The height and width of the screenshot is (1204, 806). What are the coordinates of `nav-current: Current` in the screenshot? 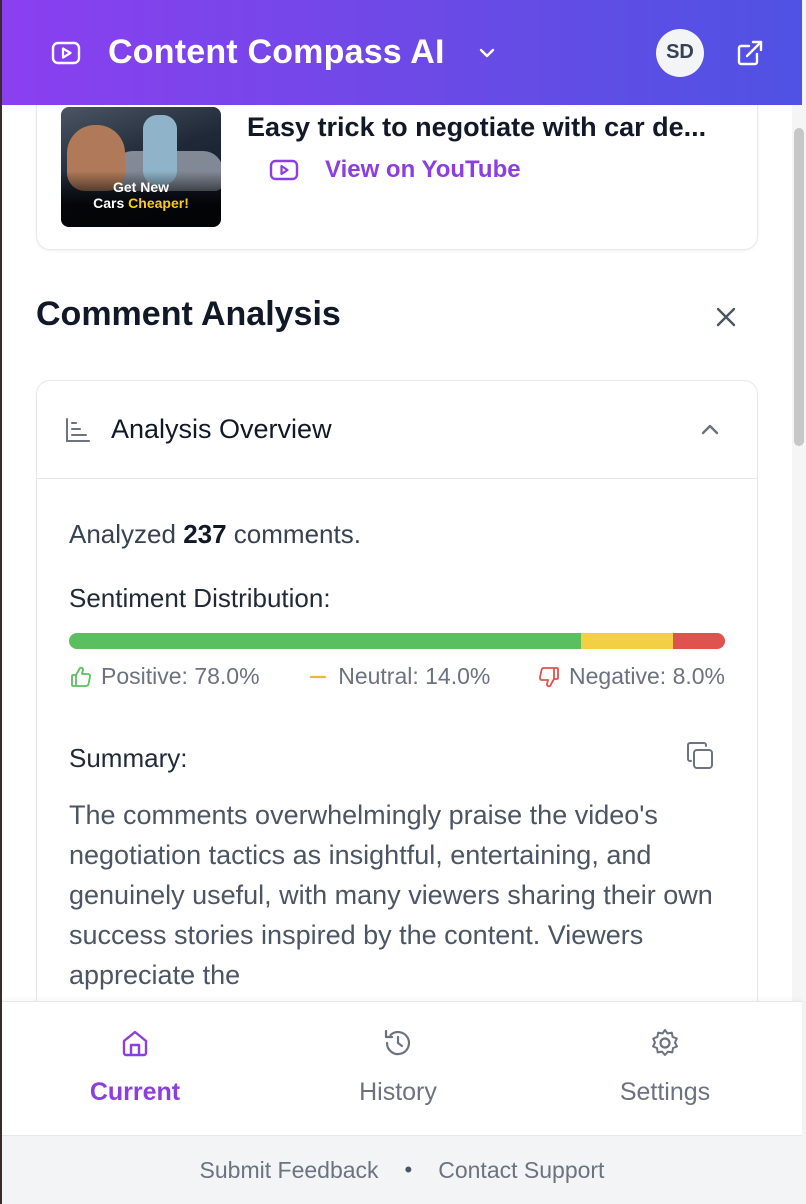 It's located at (135, 1066).